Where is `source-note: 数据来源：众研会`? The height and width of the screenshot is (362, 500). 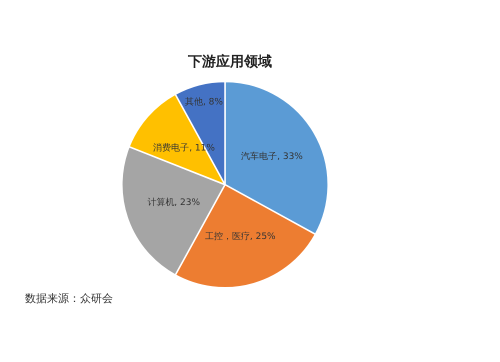
source-note: 数据来源：众研会 is located at coordinates (69, 298).